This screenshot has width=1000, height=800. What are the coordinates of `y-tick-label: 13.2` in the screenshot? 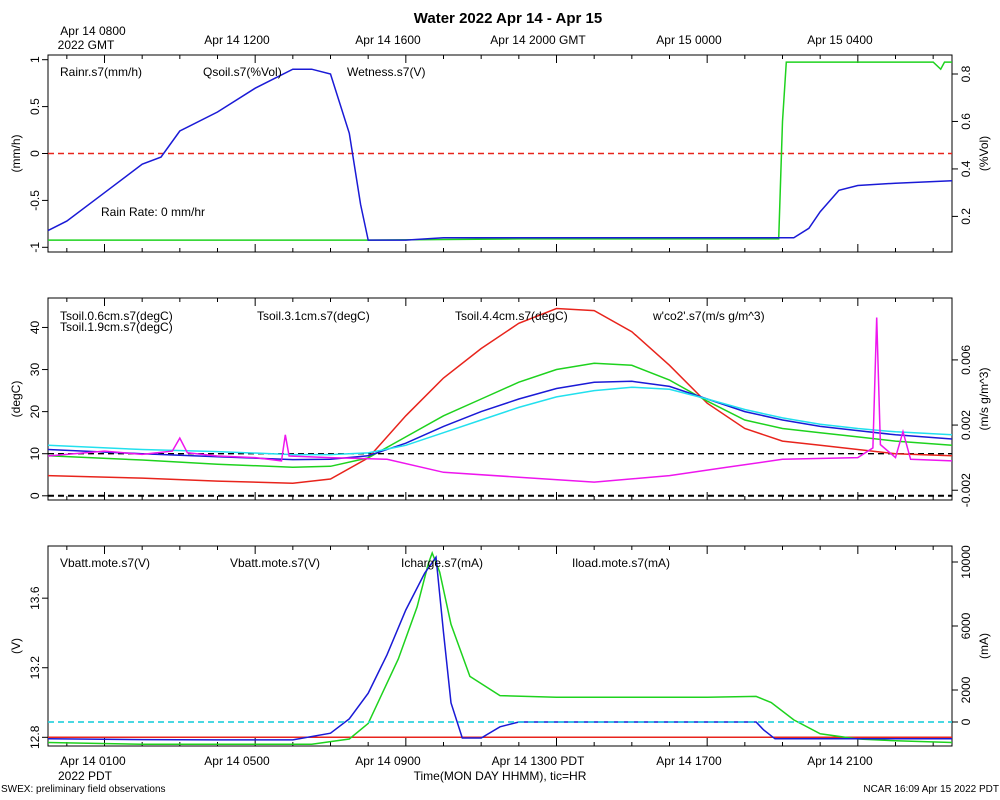 It's located at (35, 668).